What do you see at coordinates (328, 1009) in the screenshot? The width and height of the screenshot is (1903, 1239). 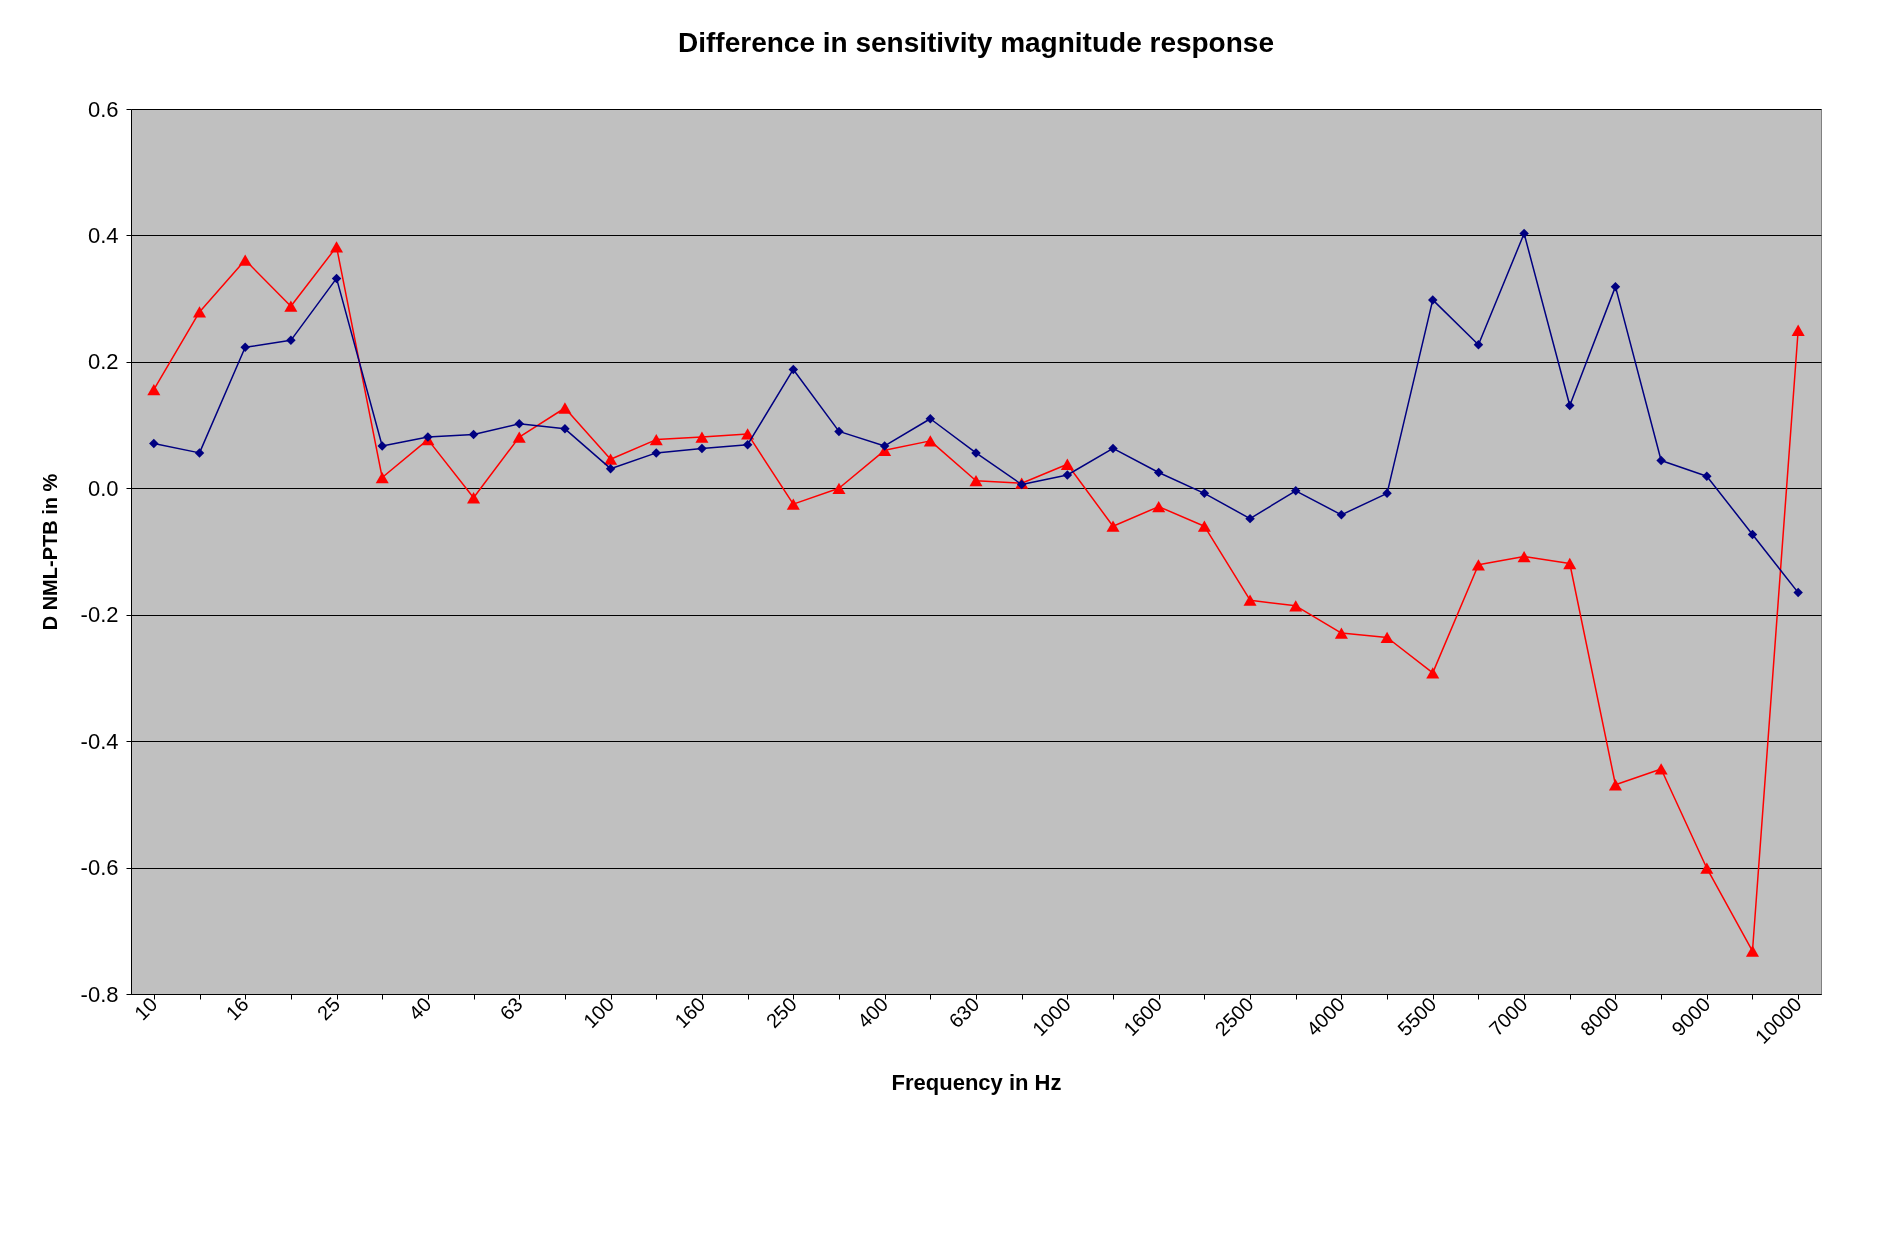 I see `x-tick-label: 25` at bounding box center [328, 1009].